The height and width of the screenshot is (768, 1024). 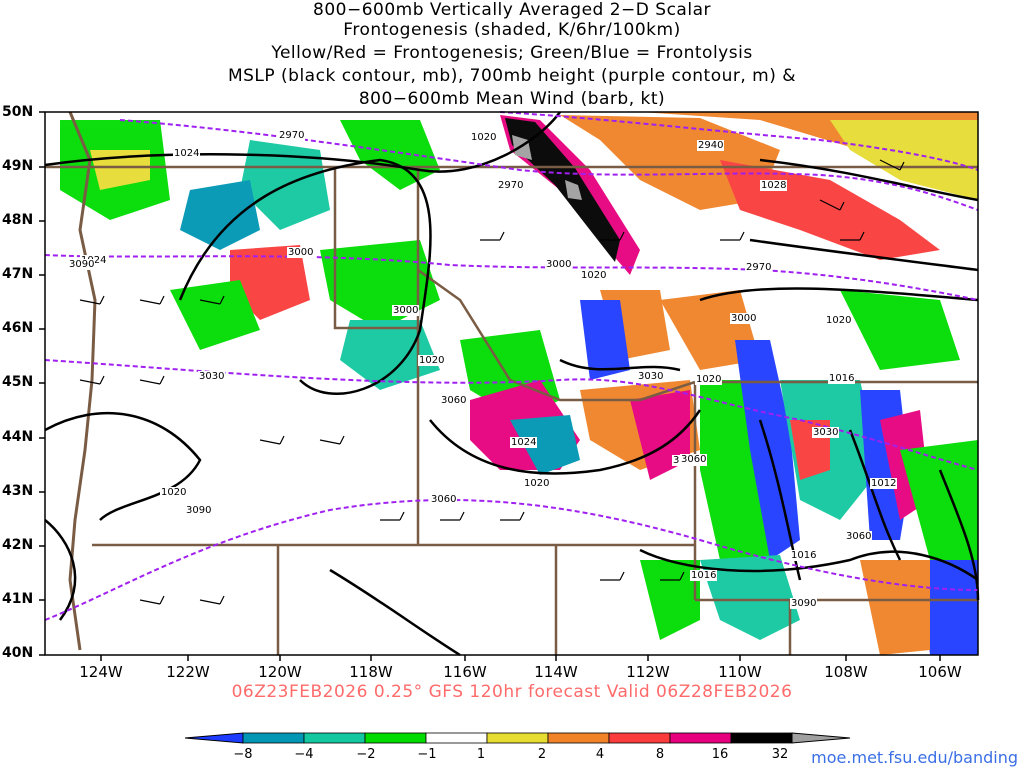 I want to click on height-contour-label: 2940, so click(x=711, y=145).